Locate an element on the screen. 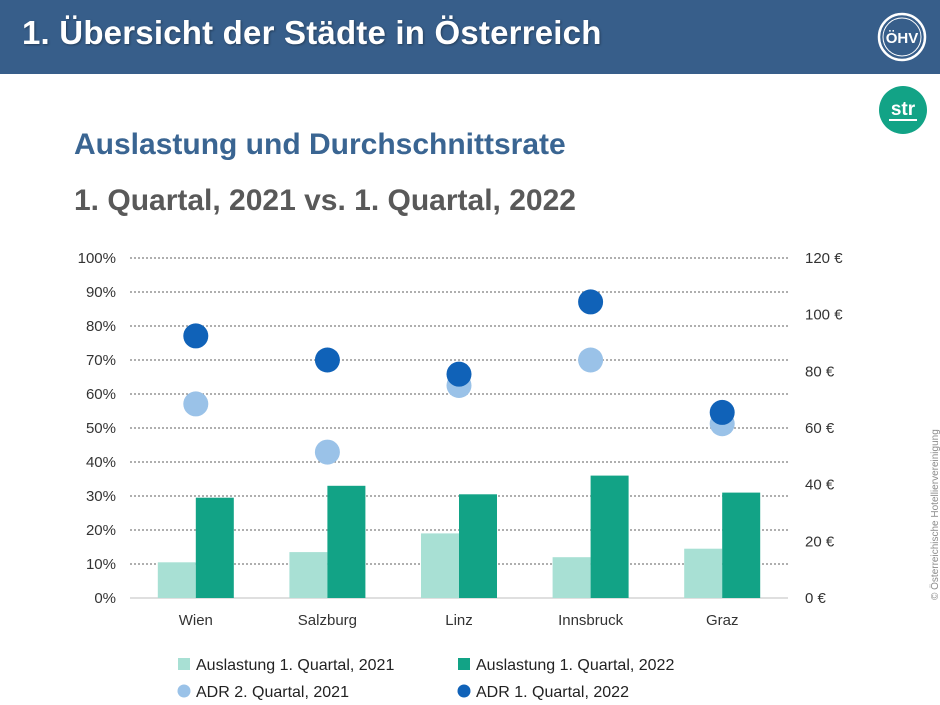 This screenshot has width=940, height=705. ohv-logo: ÖHV is located at coordinates (902, 37).